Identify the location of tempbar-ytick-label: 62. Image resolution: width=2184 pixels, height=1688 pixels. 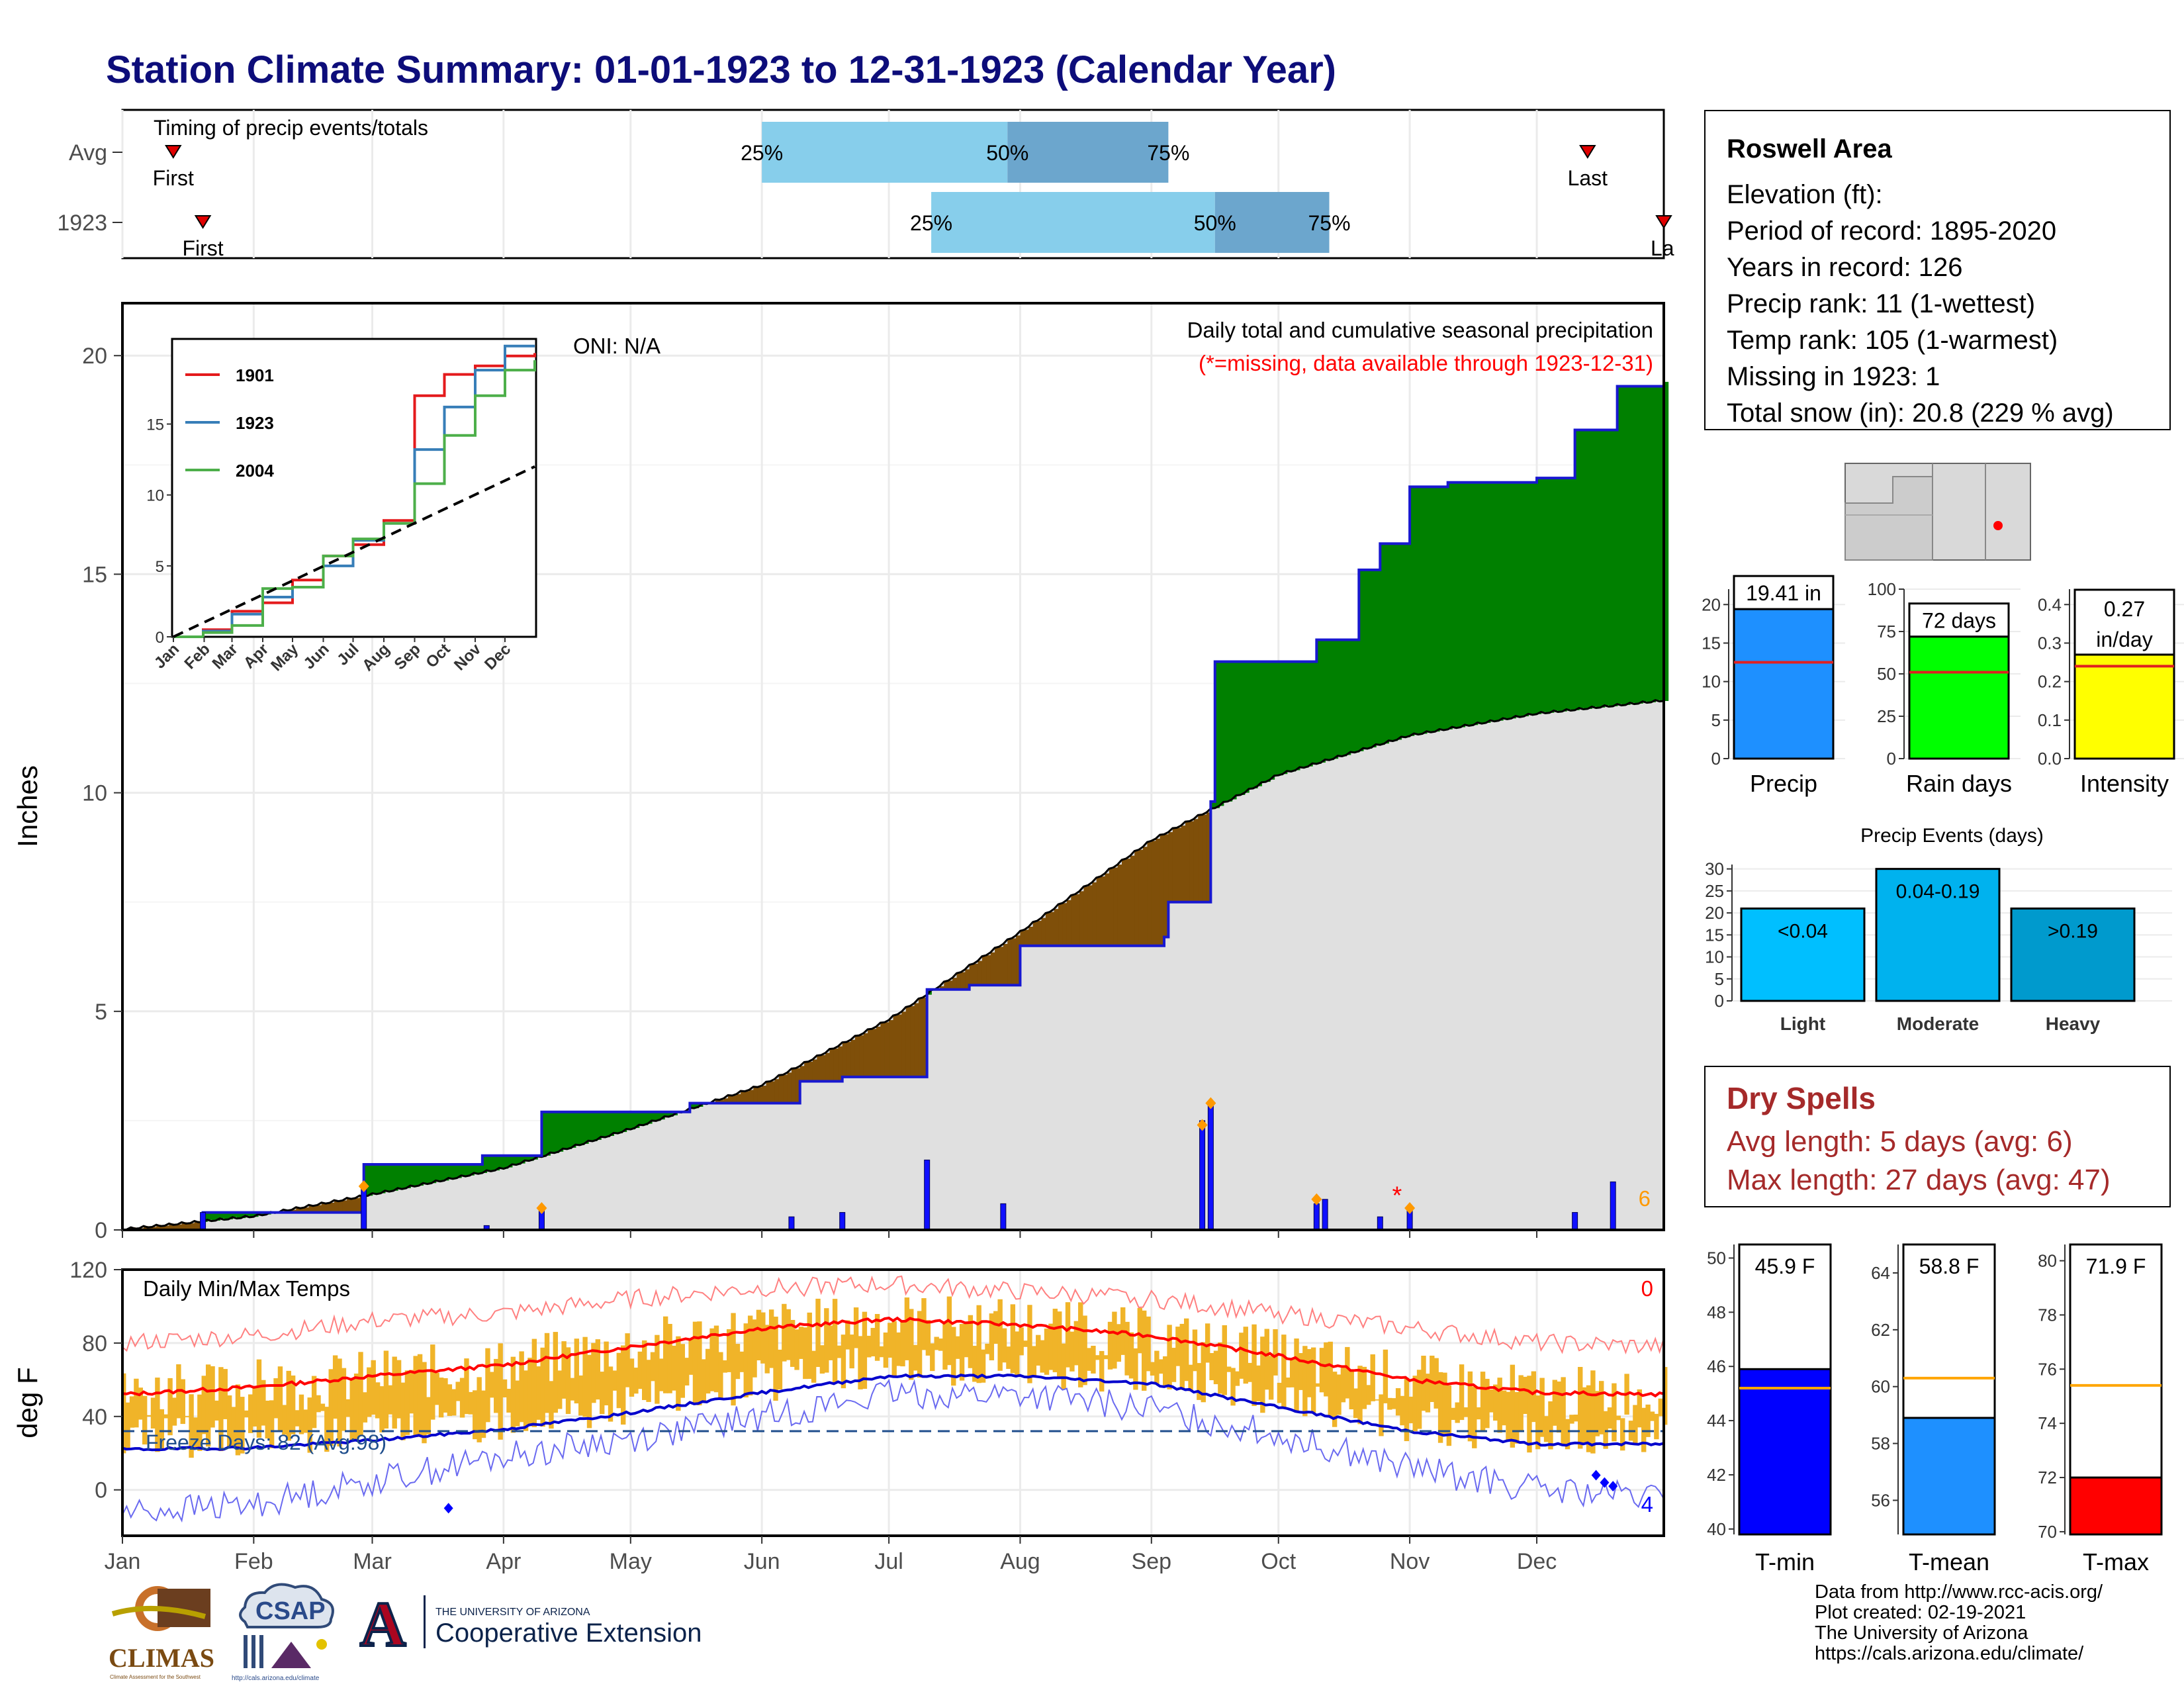
(1880, 1330).